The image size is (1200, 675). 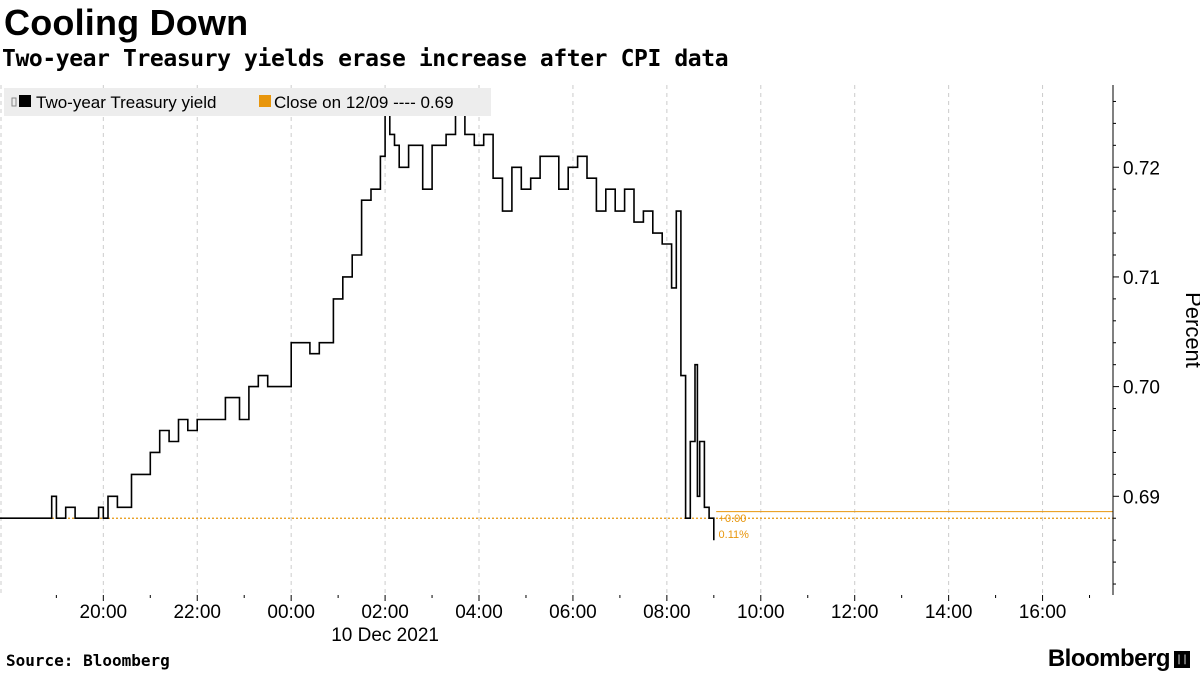 What do you see at coordinates (364, 102) in the screenshot?
I see `legend-label-close: Close on 12/09 ---- 0.69` at bounding box center [364, 102].